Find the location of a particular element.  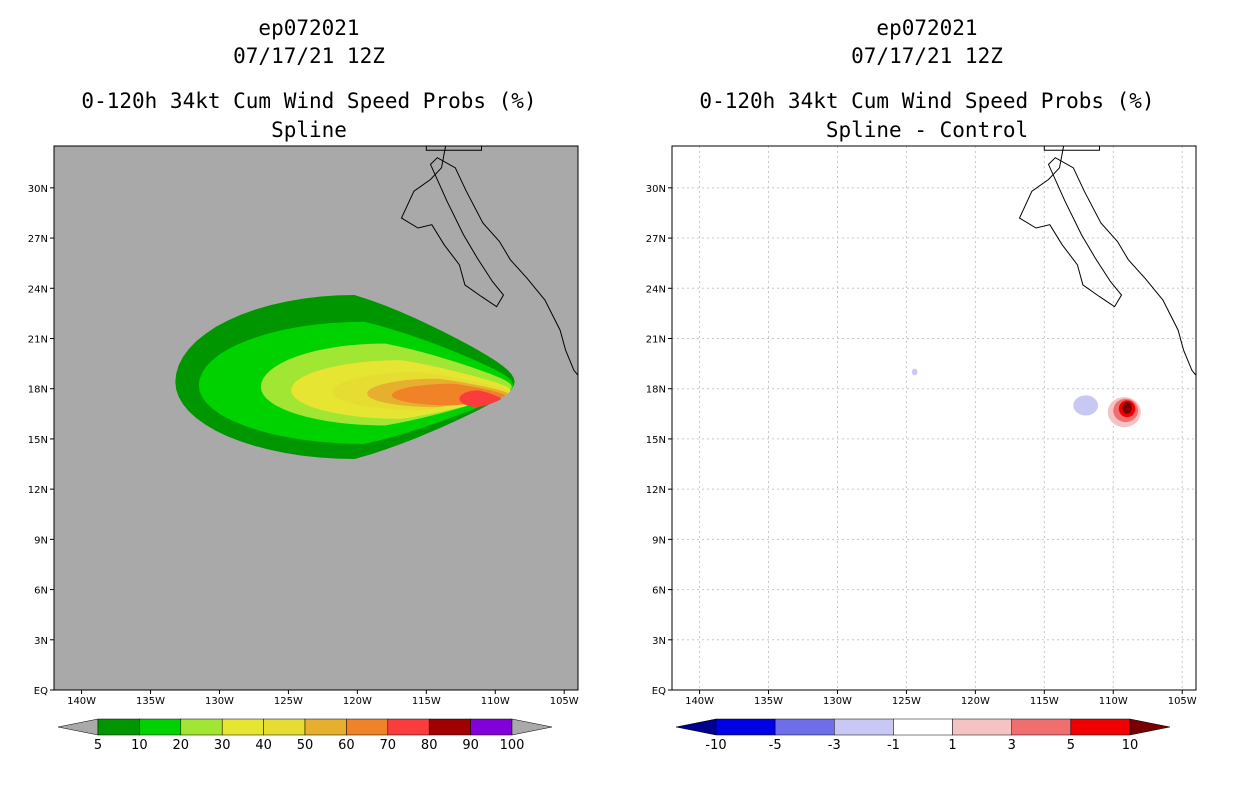

colorbar-label: 70 is located at coordinates (388, 745).